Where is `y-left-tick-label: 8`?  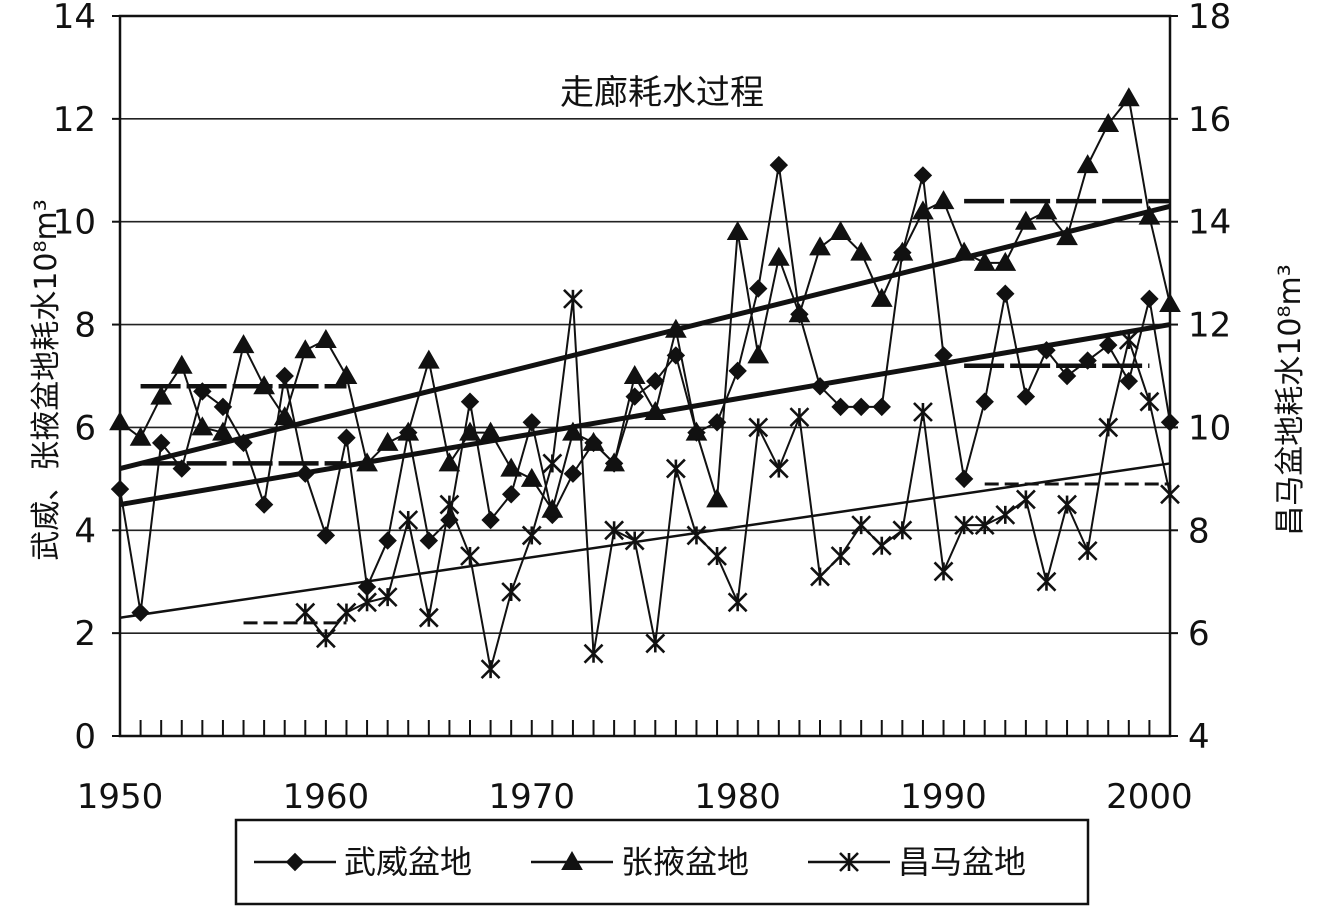
y-left-tick-label: 8 is located at coordinates (85, 326).